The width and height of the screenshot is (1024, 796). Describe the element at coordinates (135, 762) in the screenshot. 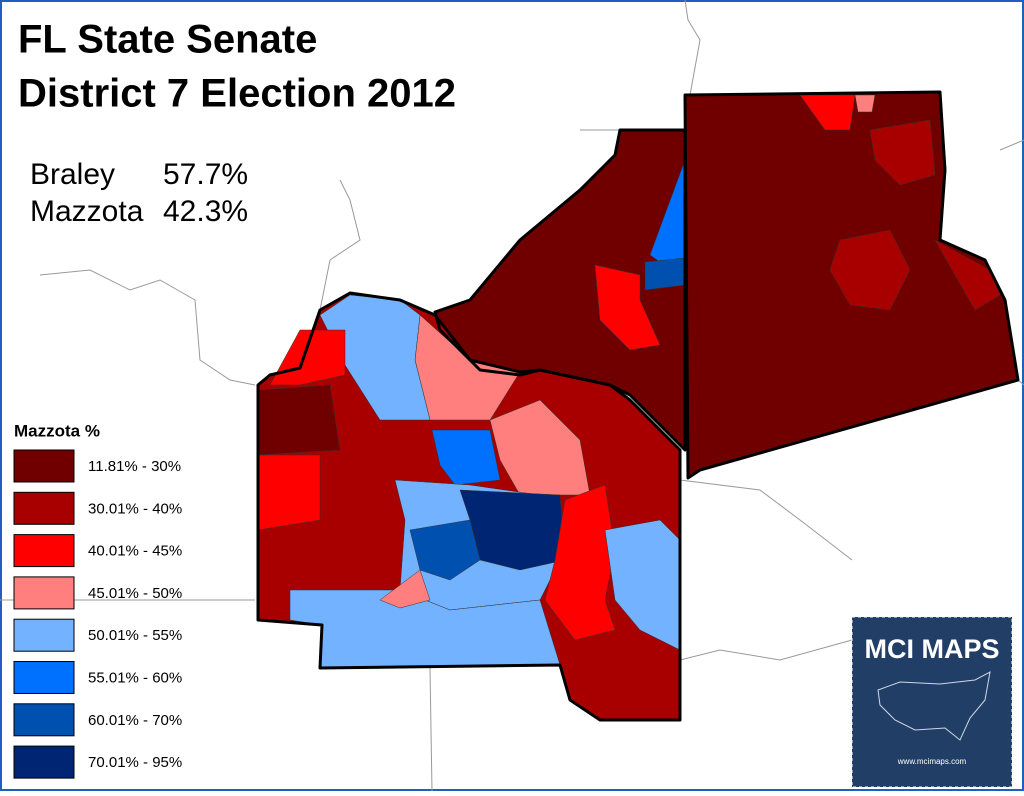

I see `legend-label: 70.01% - 95%` at that location.